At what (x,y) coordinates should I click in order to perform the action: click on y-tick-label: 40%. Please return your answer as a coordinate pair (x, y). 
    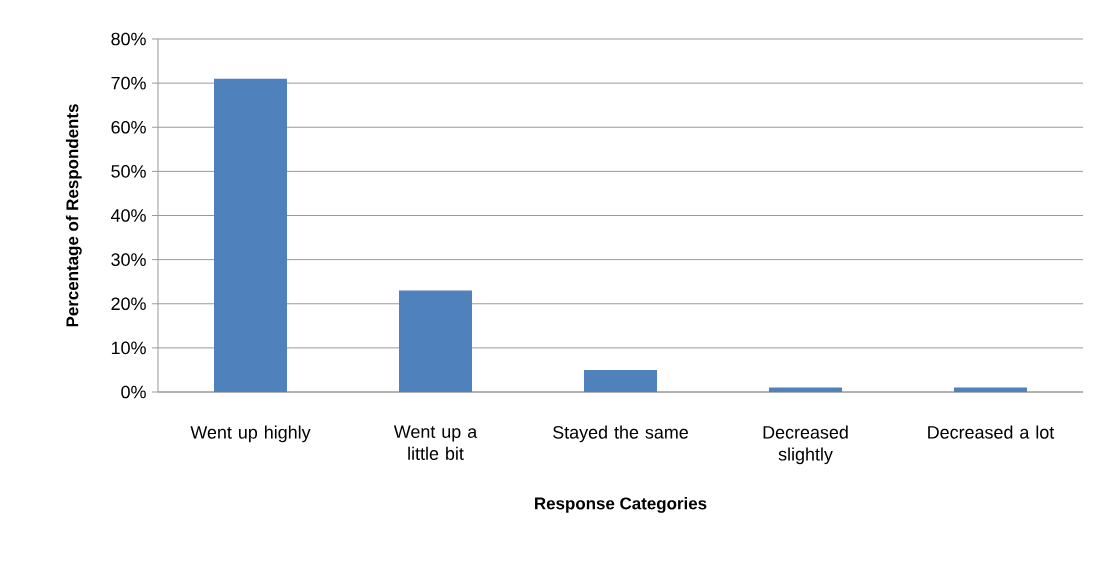
    Looking at the image, I should click on (128, 215).